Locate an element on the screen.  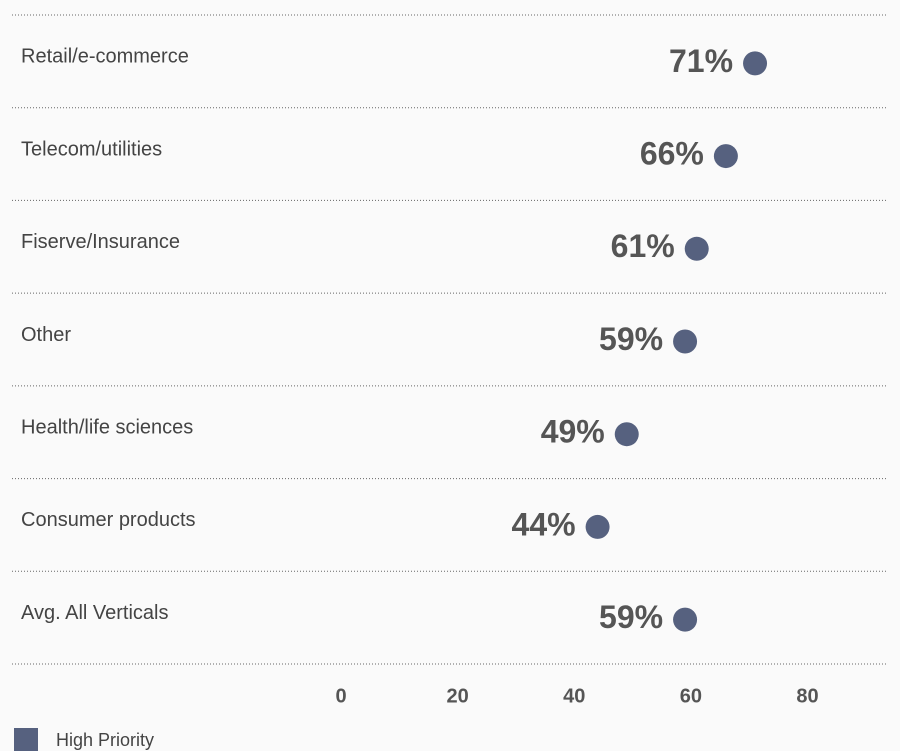
x-tick-label: 40 is located at coordinates (574, 696).